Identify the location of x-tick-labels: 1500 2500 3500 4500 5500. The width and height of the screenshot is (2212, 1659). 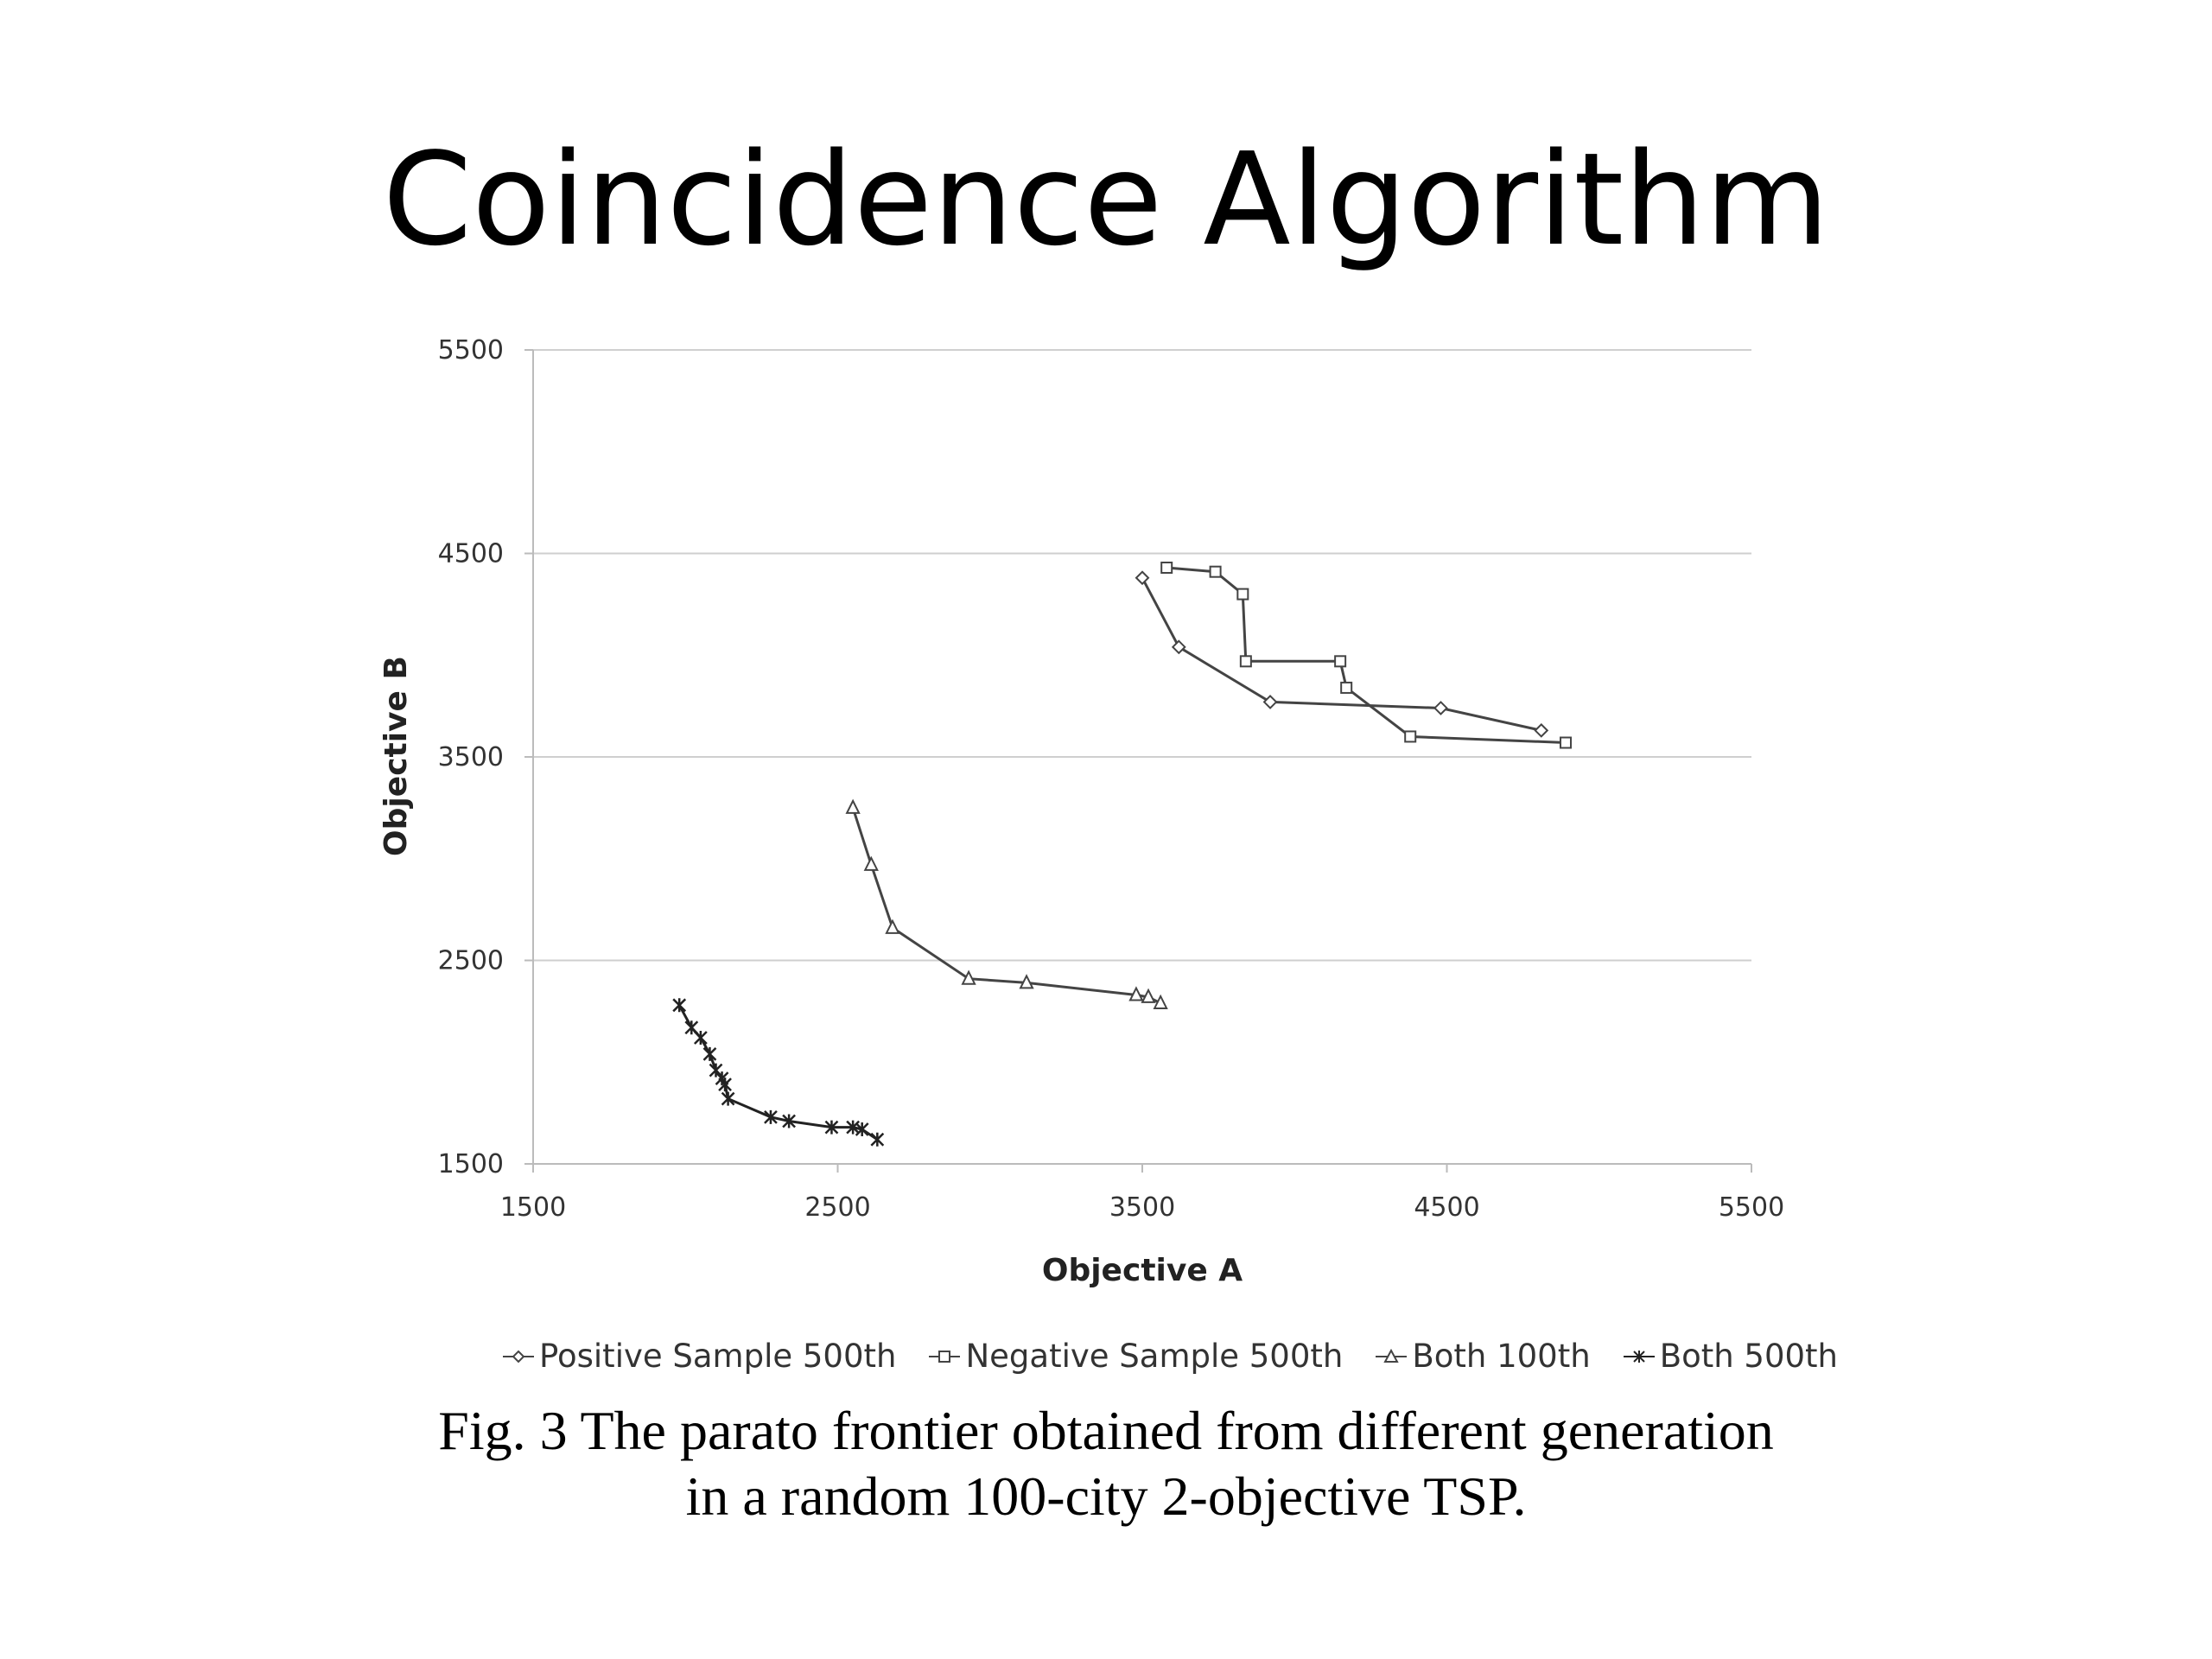
(1142, 1207).